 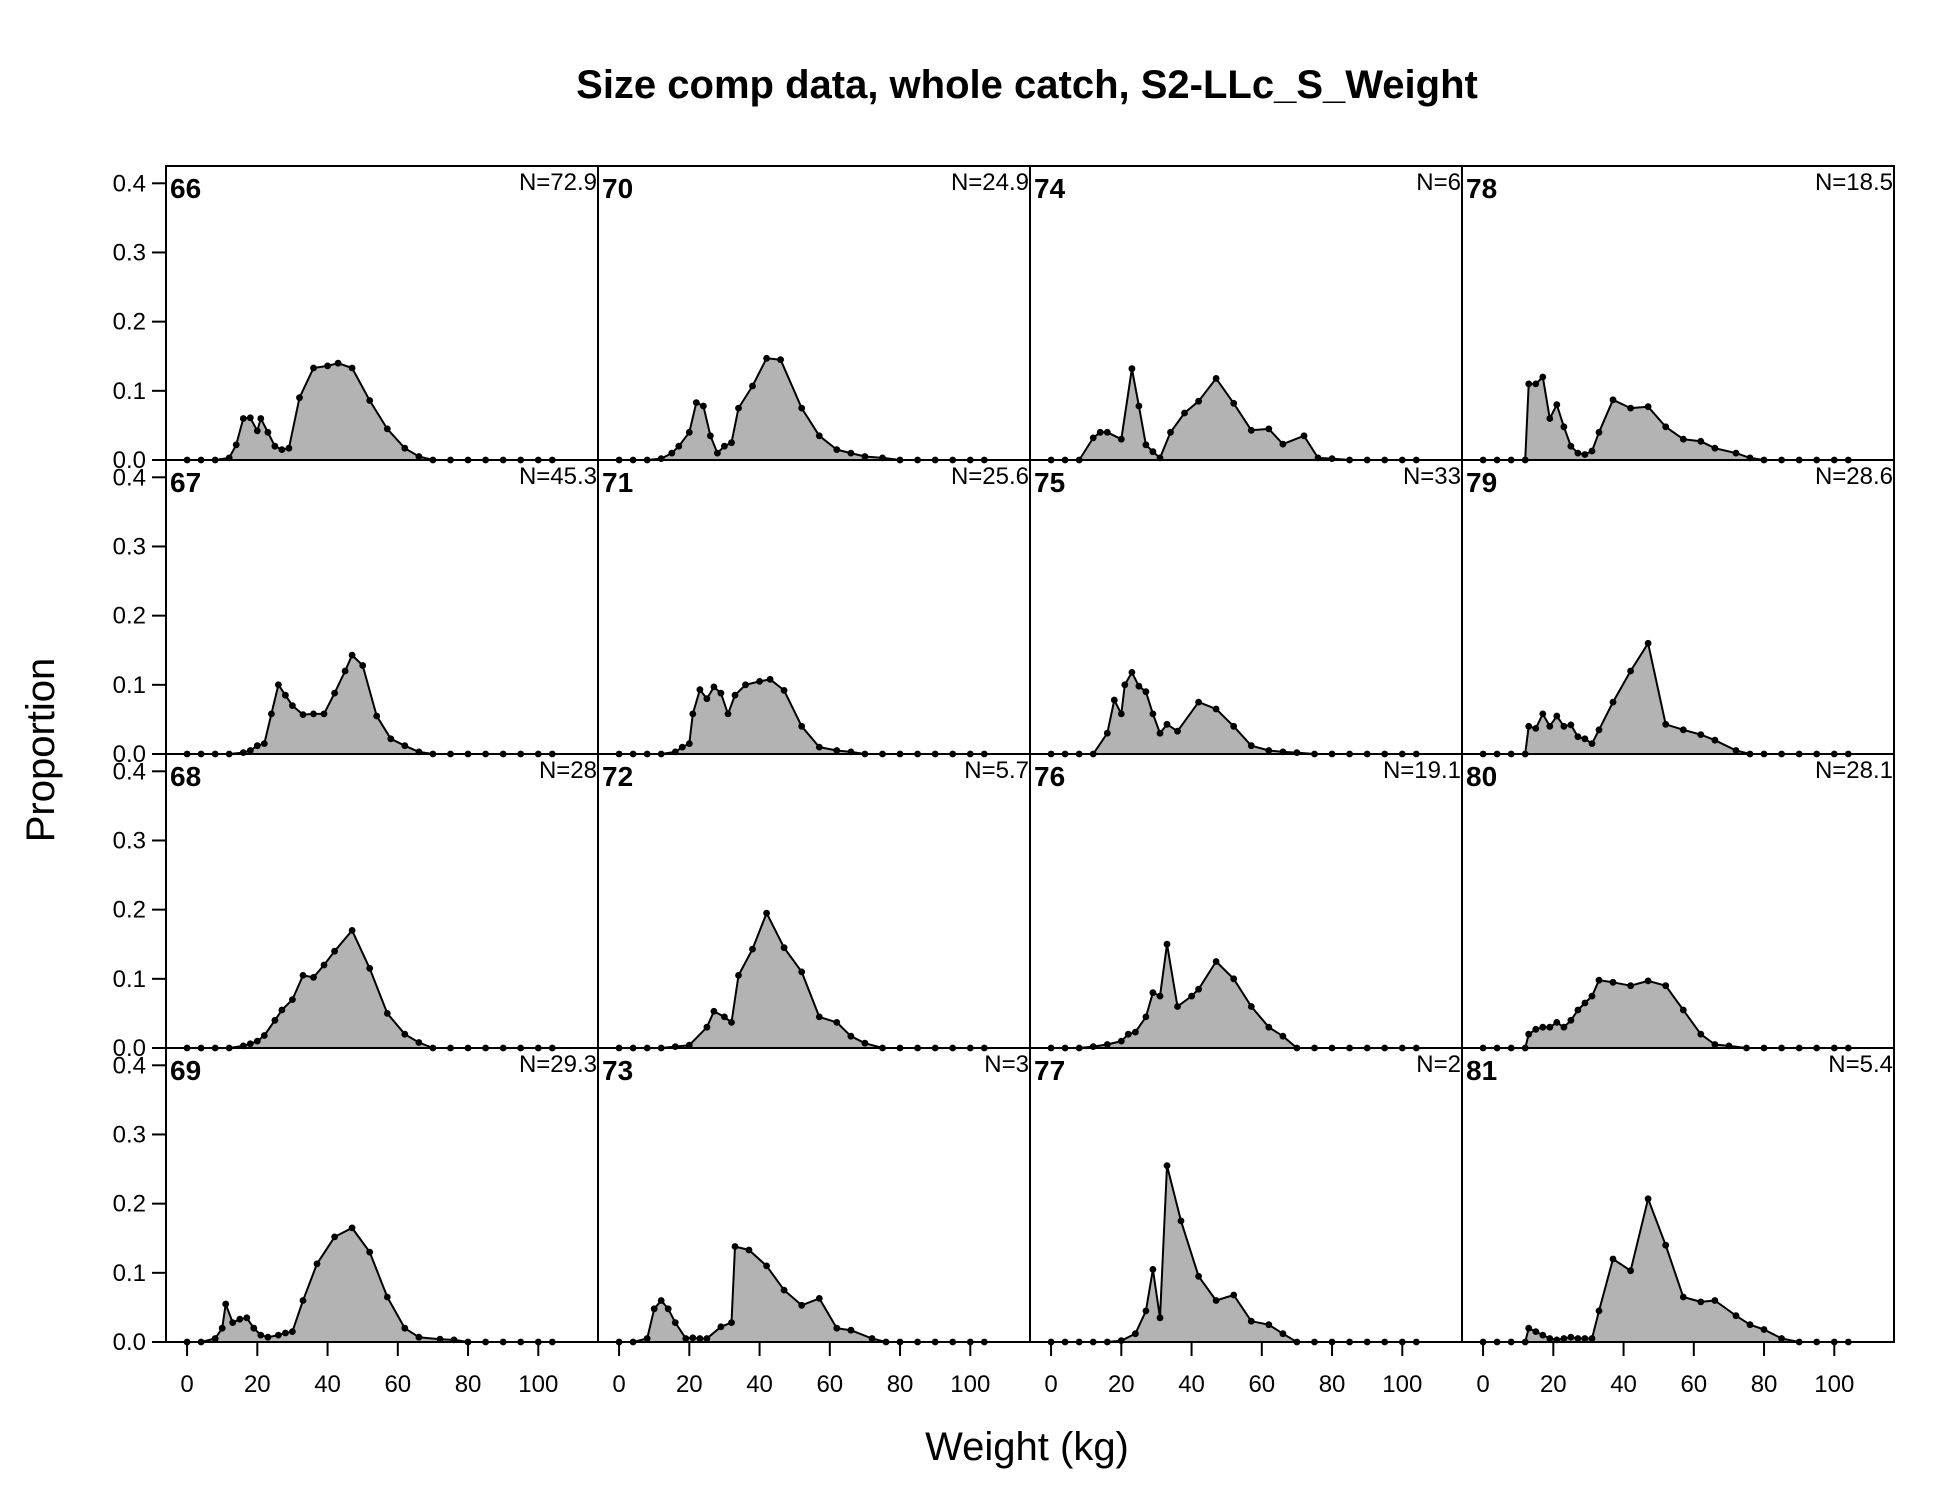 I want to click on x-tick-label-81-2: 40, so click(x=1623, y=1384).